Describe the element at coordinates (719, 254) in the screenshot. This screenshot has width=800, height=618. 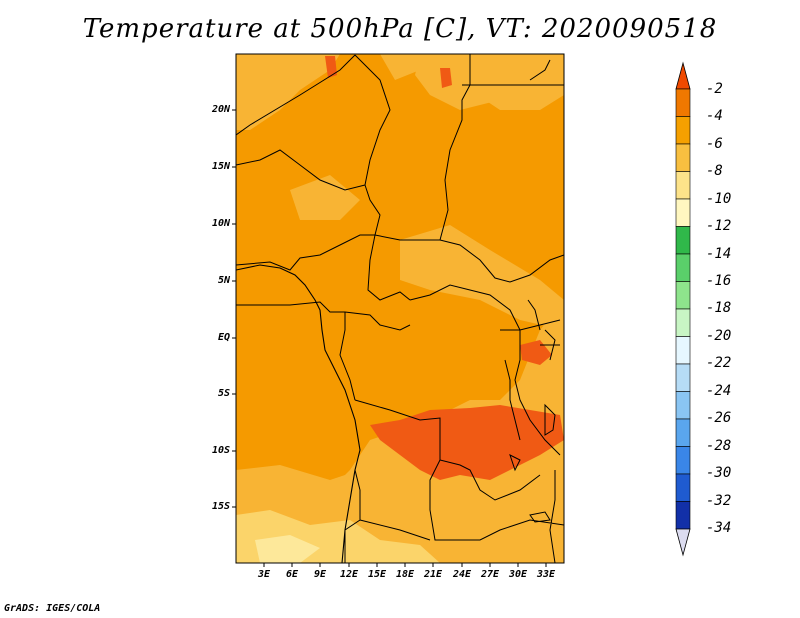
I see `colorbar-label: -14` at that location.